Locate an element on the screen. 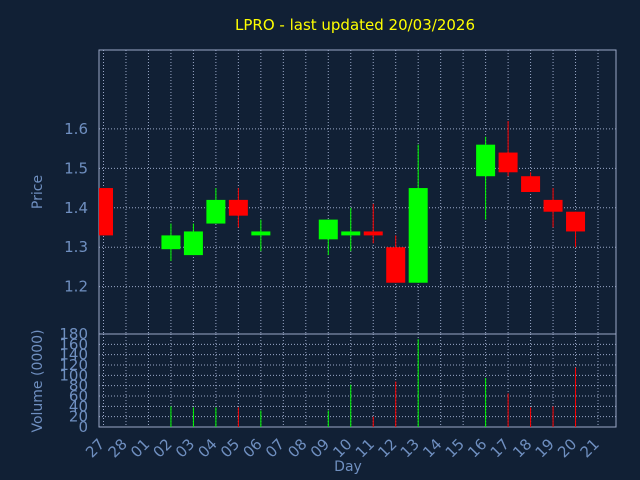 Image resolution: width=640 pixels, height=480 pixels. price-tick-label: 1.3 is located at coordinates (76, 247).